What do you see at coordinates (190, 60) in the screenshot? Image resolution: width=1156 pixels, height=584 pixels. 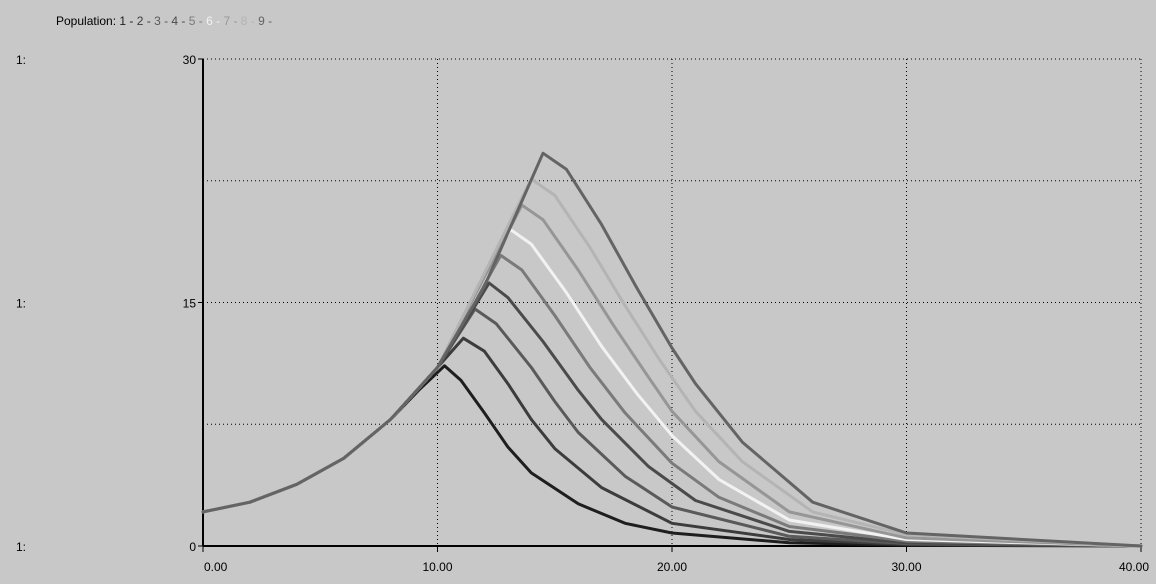 I see `y-tick-label: 30` at bounding box center [190, 60].